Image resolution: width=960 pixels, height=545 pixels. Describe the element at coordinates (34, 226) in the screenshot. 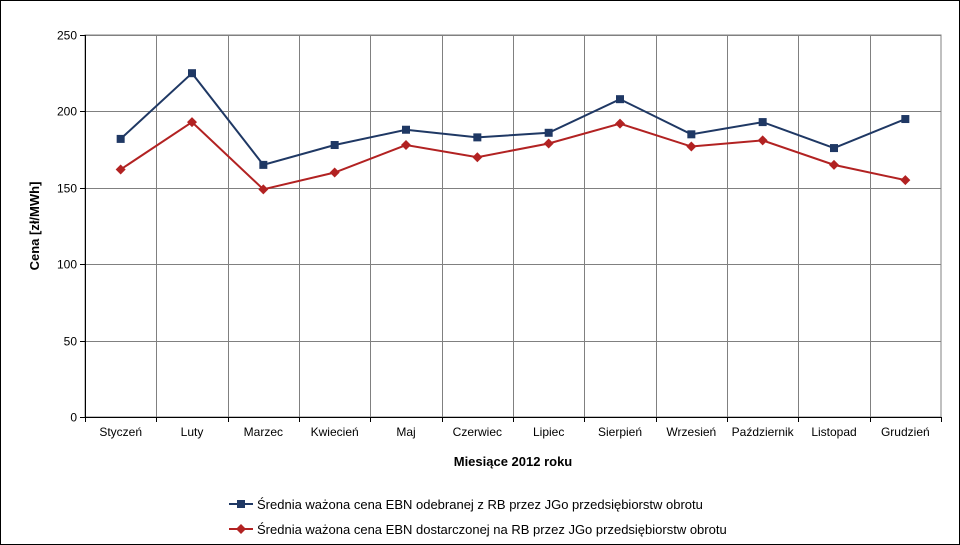

I see `y-axis-title: Cena [zł/MWh]` at that location.